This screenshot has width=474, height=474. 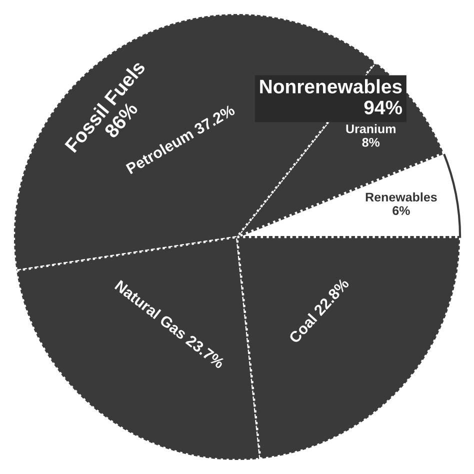 What do you see at coordinates (371, 142) in the screenshot?
I see `data-label: 8%` at bounding box center [371, 142].